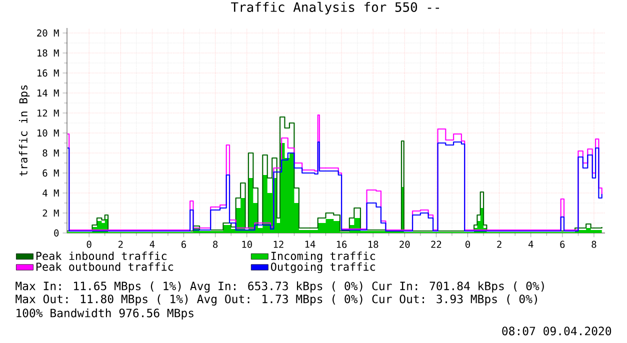  What do you see at coordinates (310, 244) in the screenshot?
I see `x-tick-label: 14` at bounding box center [310, 244].